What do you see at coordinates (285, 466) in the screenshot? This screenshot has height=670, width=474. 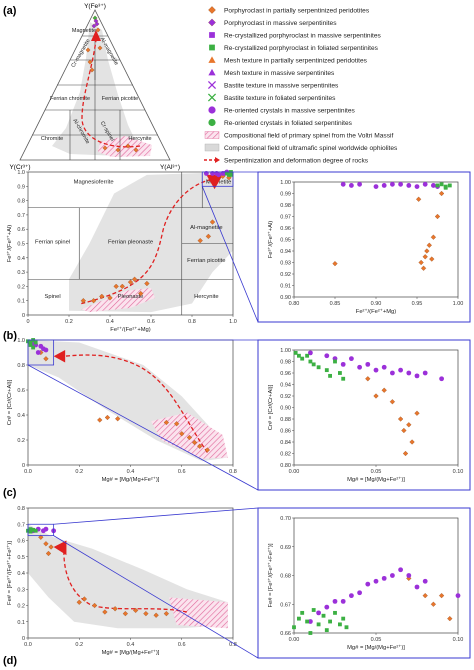 I see `panel-c-inset-ytick-0: 0.80` at bounding box center [285, 466].